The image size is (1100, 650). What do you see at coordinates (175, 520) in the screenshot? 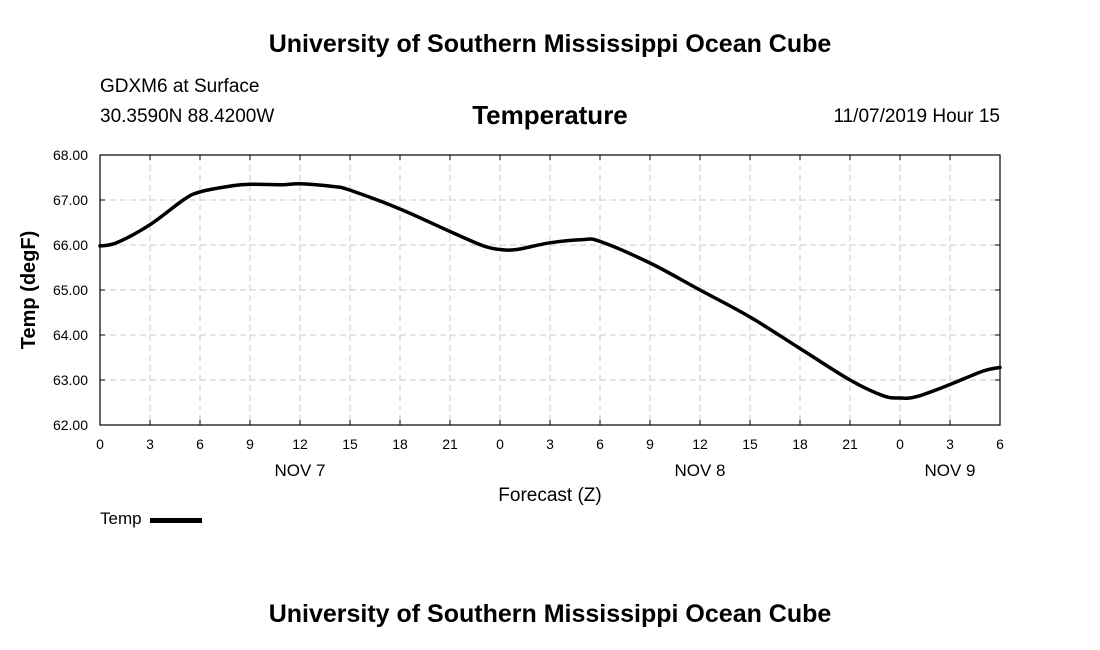
I see `legend-swatch-temp` at bounding box center [175, 520].